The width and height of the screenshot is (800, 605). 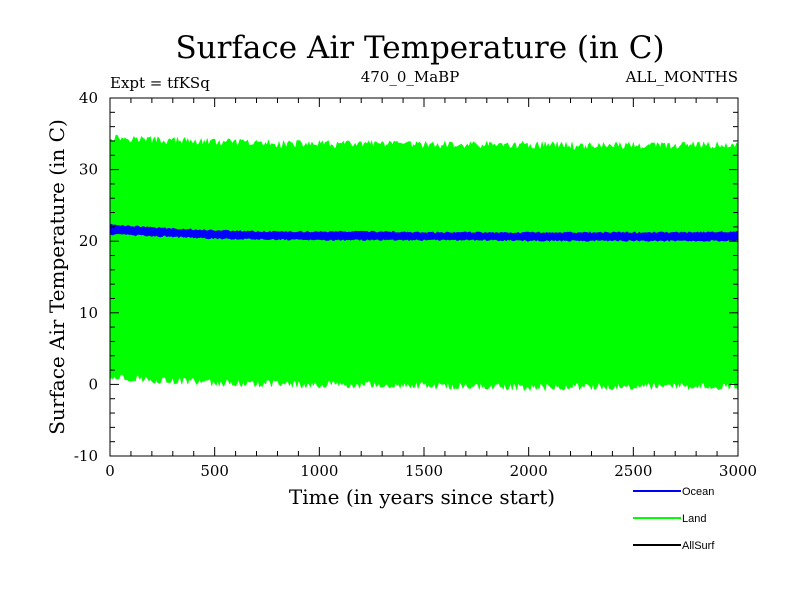 I want to click on y-tick-label: 40, so click(x=88, y=98).